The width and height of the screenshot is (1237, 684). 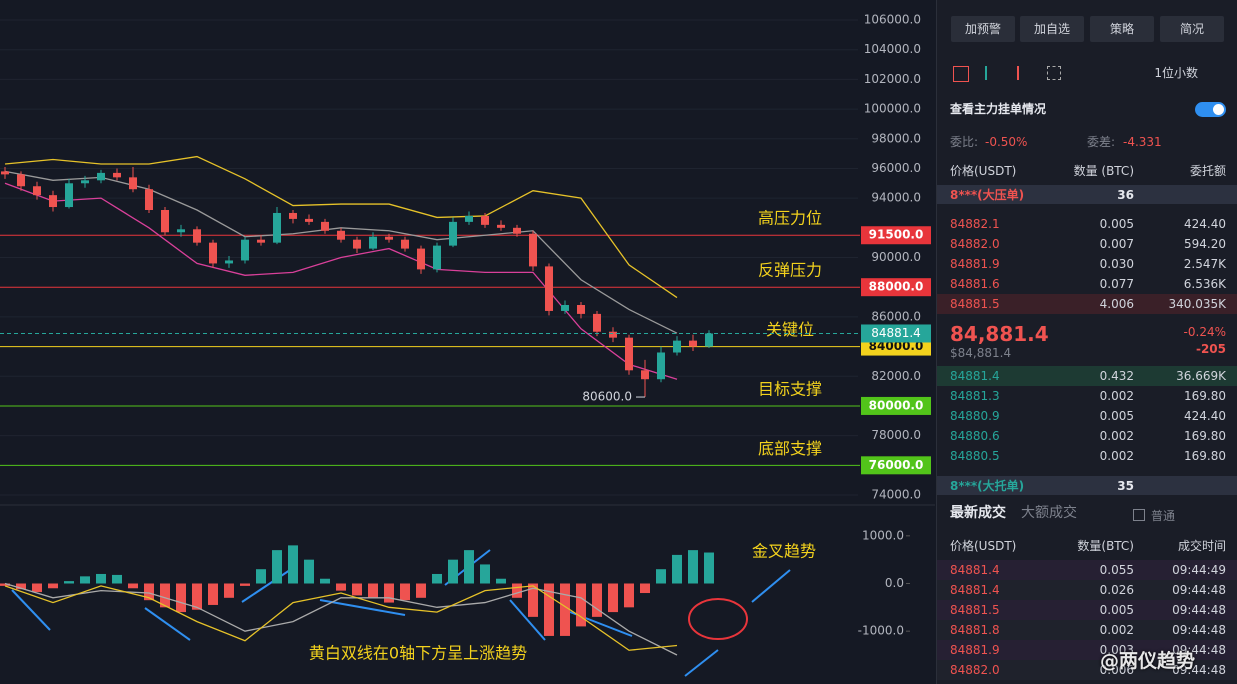 I want to click on watermark: @两仪趋势, so click(x=1148, y=661).